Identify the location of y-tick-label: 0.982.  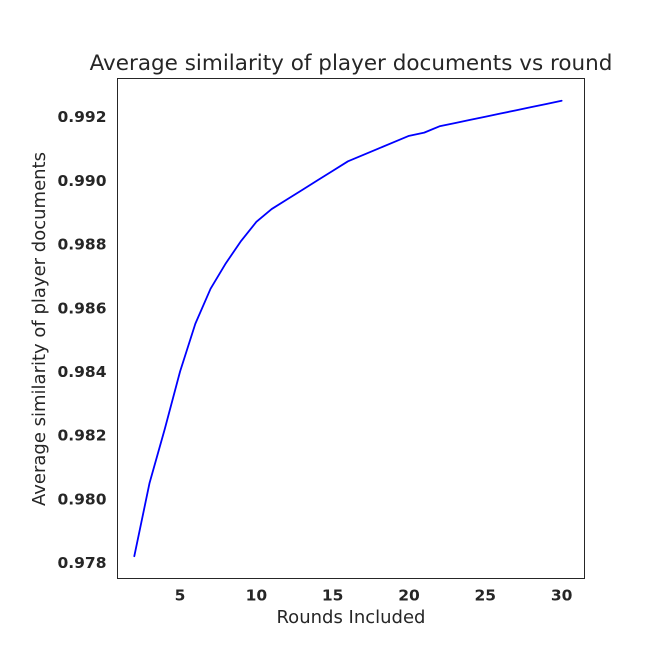
(81, 436).